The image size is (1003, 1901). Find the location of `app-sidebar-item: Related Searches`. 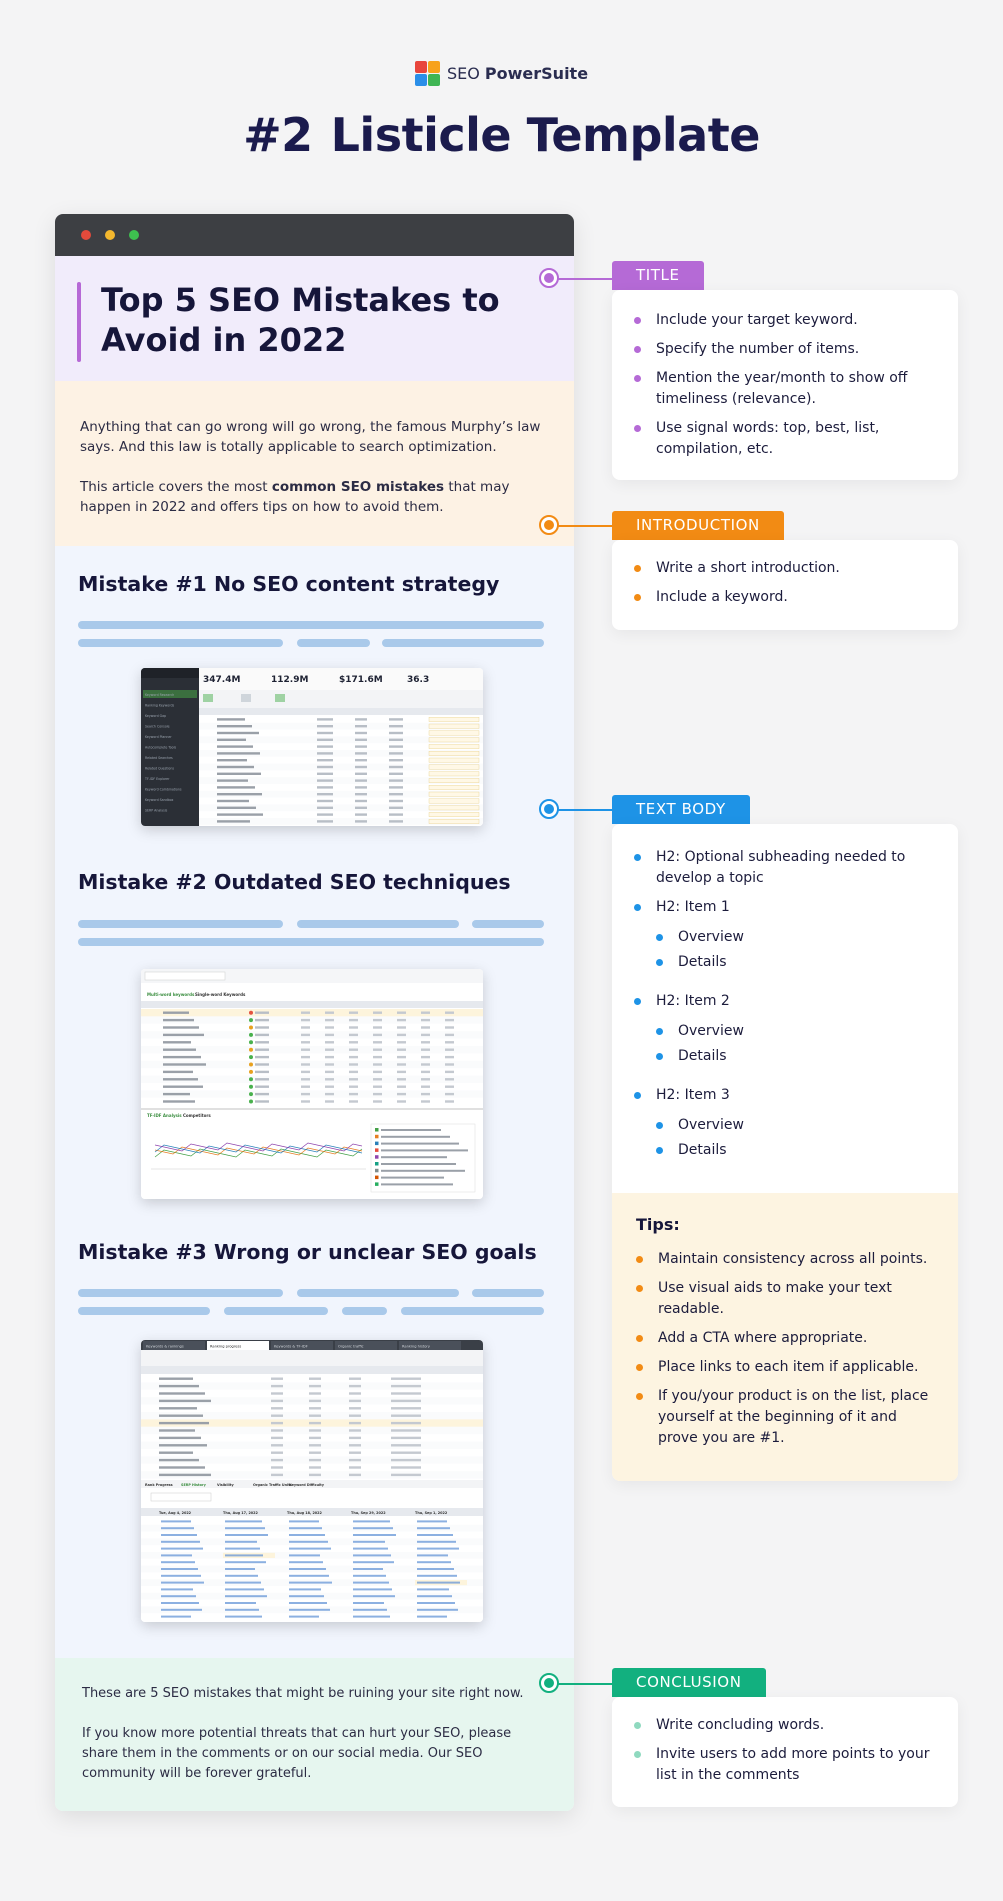

app-sidebar-item: Related Searches is located at coordinates (159, 758).